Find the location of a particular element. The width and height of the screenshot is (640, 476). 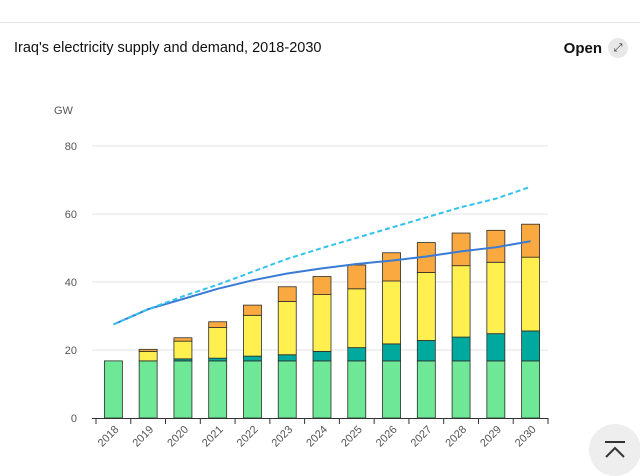

top-divider is located at coordinates (320, 22).